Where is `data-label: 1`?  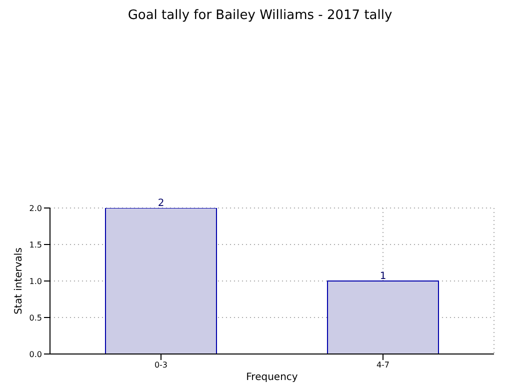
data-label: 1 is located at coordinates (383, 276).